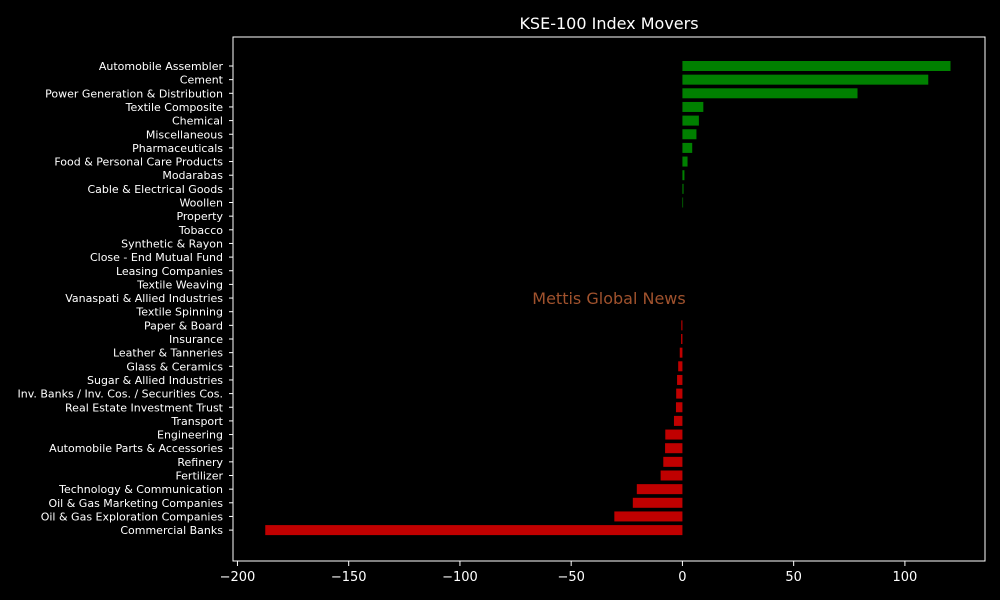 This screenshot has height=600, width=1000. Describe the element at coordinates (196, 421) in the screenshot. I see `category-label: Transport` at that location.